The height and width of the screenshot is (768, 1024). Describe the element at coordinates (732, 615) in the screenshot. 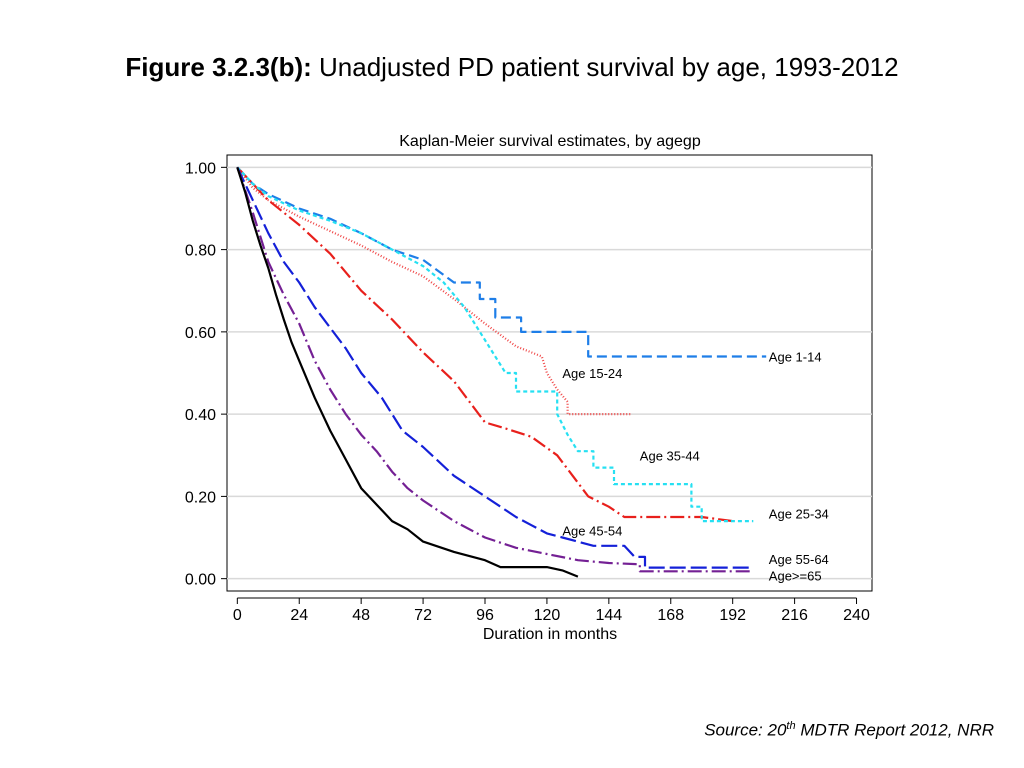

I see `x-tick-label: 192` at that location.